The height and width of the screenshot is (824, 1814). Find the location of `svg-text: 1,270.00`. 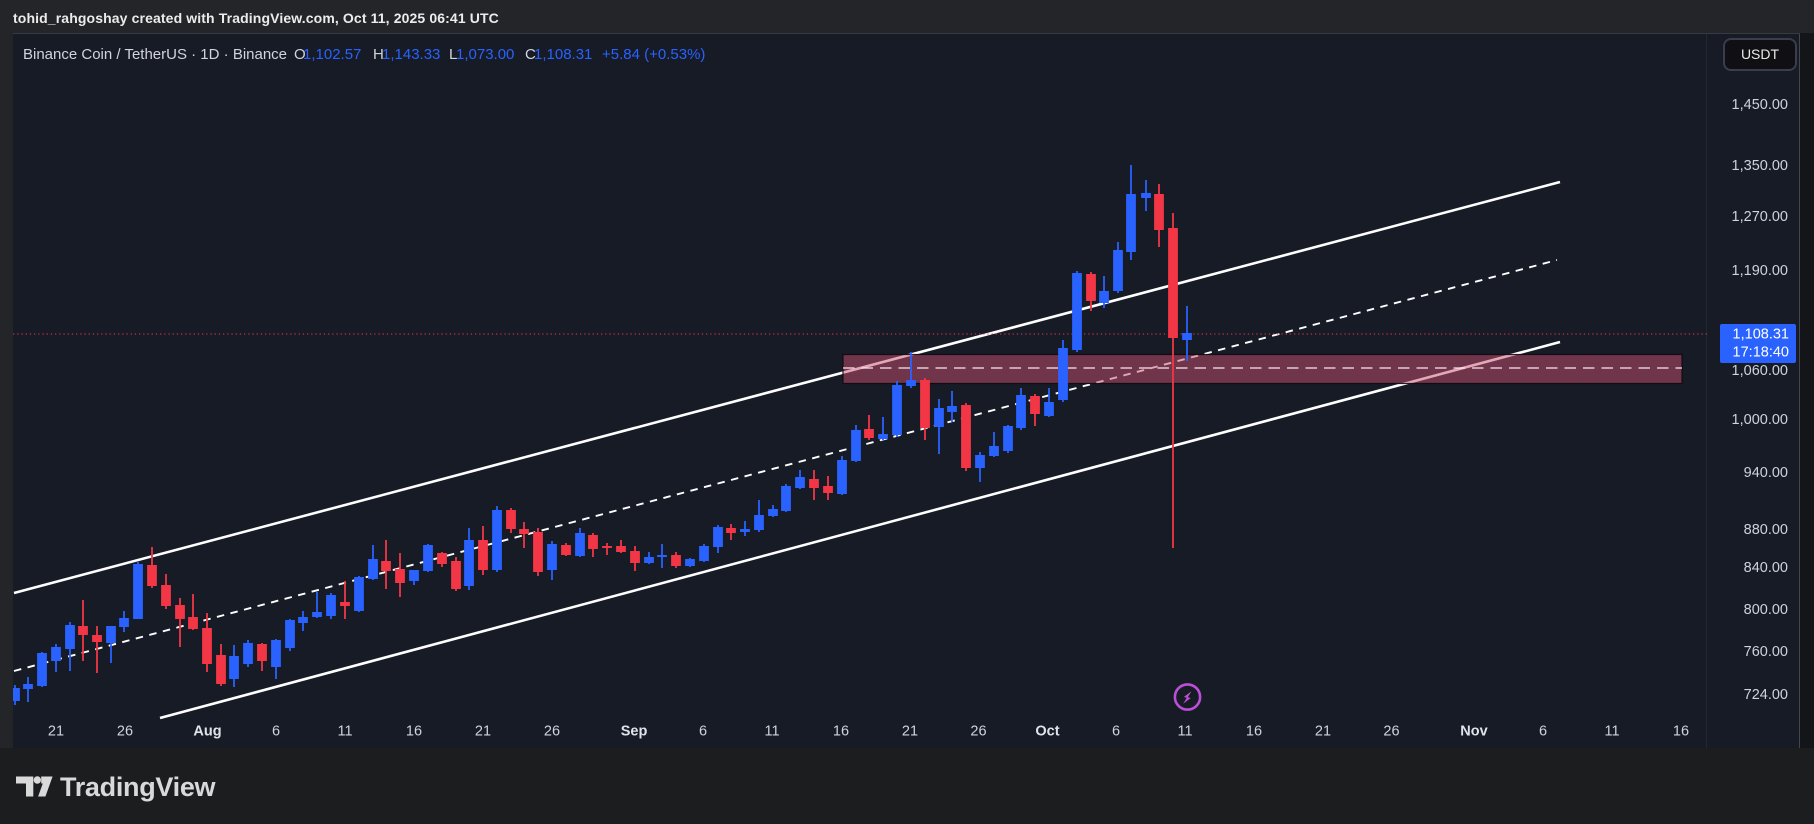

svg-text: 1,270.00 is located at coordinates (1760, 217).